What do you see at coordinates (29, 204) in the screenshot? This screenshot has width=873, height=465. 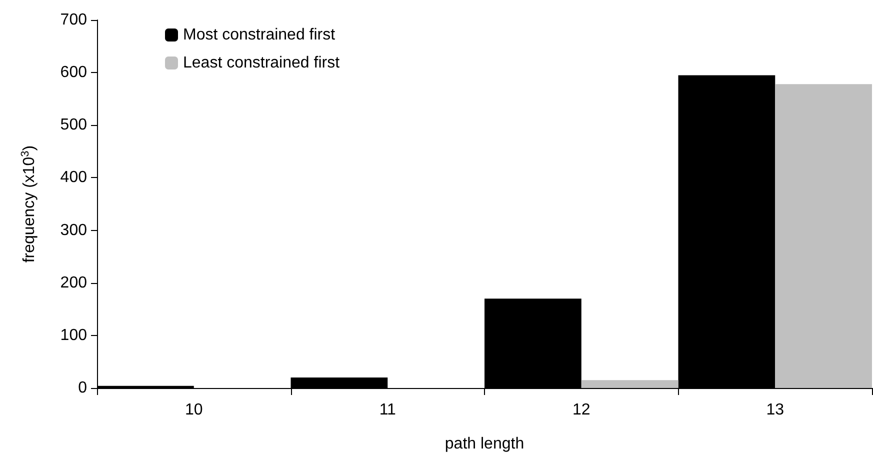 I see `y-axis-title: frequency (x103)` at bounding box center [29, 204].